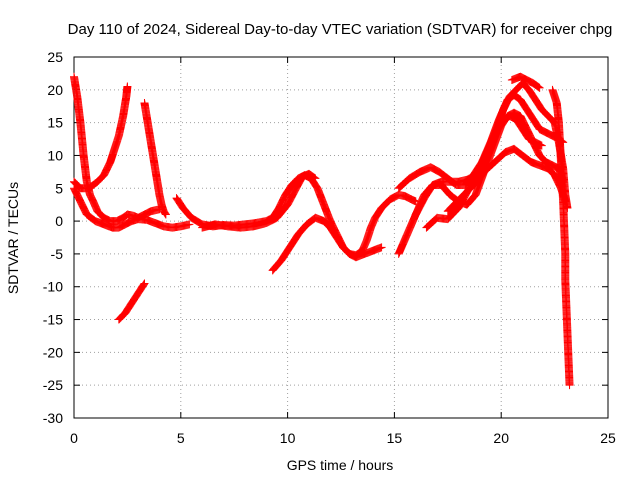 This screenshot has height=480, width=640. Describe the element at coordinates (59, 188) in the screenshot. I see `y-tick-label: 5` at that location.